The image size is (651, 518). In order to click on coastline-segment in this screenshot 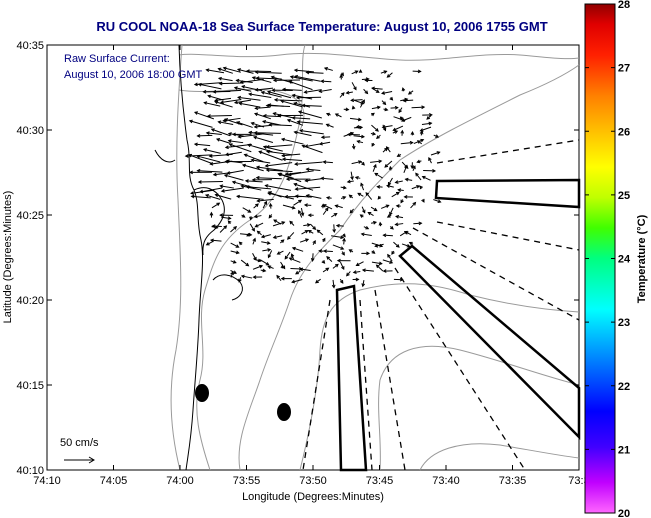, I will do `click(165, 156)`.